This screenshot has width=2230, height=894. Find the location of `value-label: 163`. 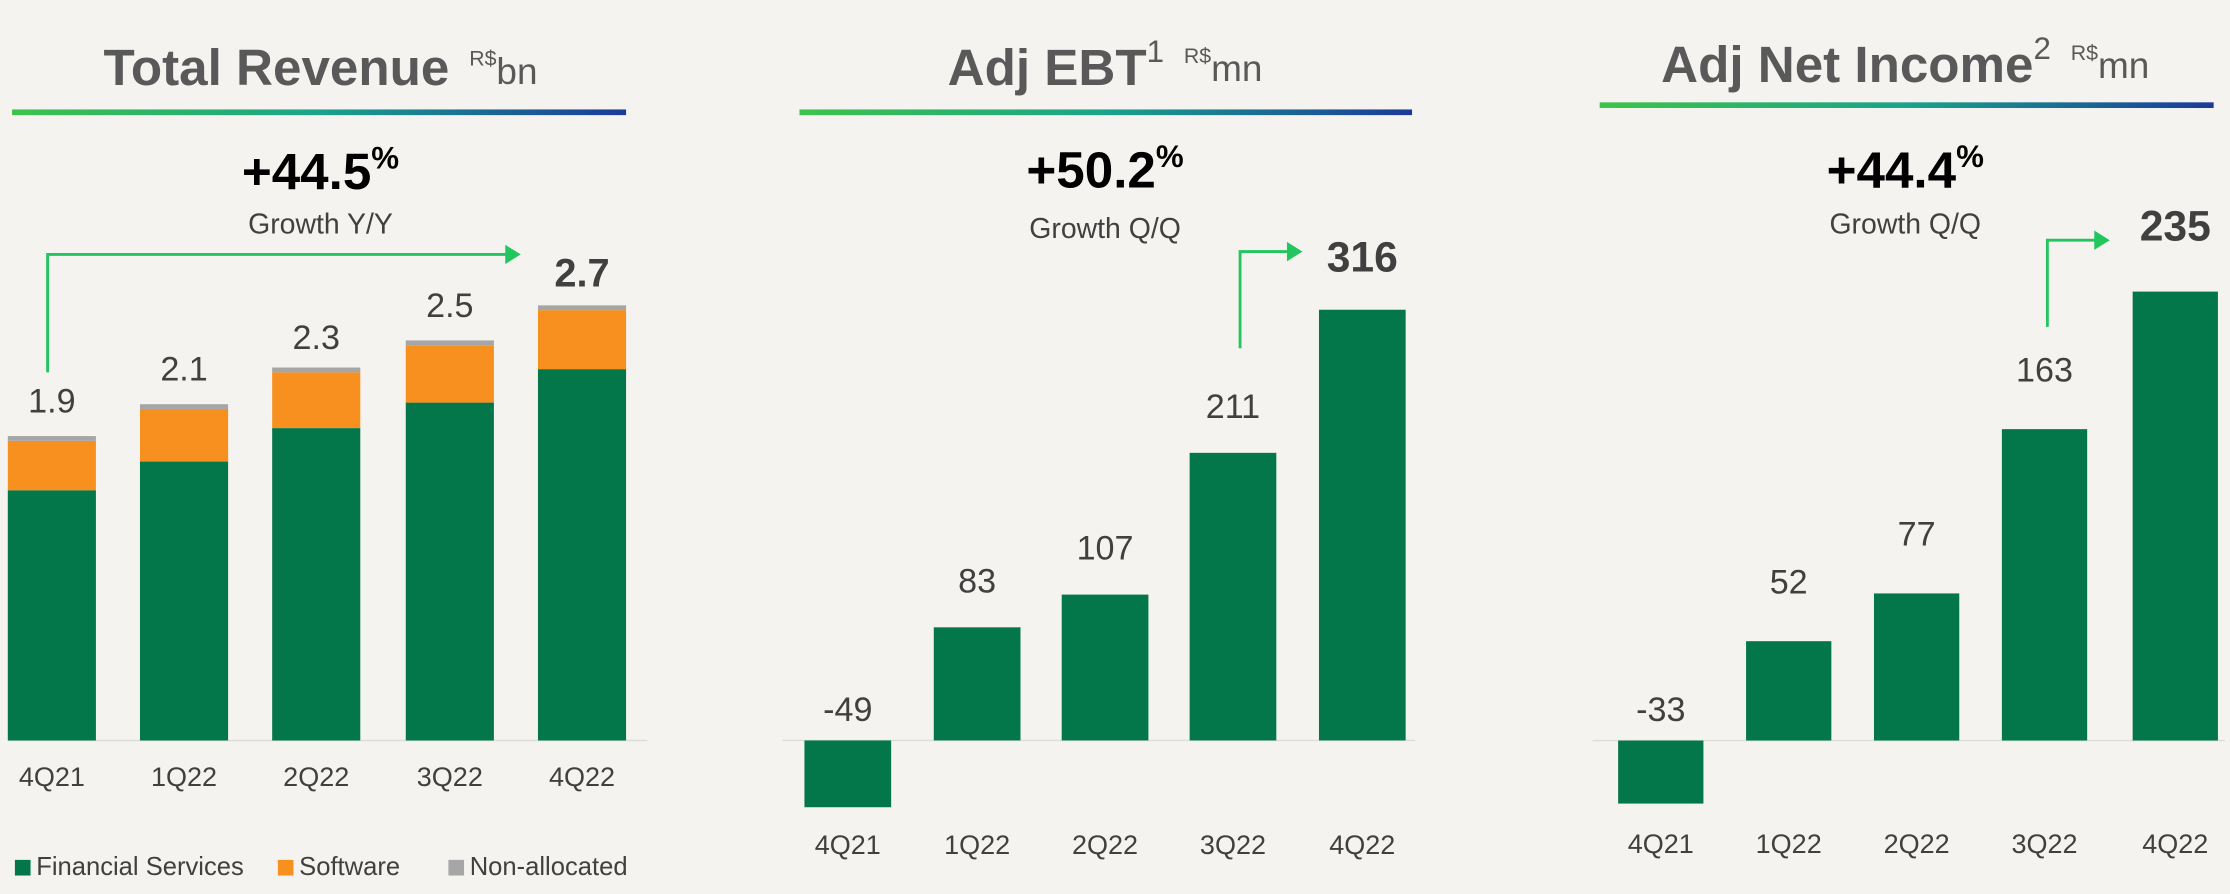

value-label: 163 is located at coordinates (2044, 370).